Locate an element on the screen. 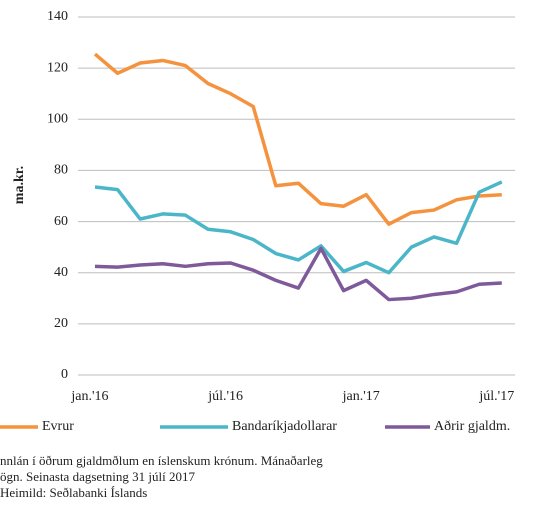 The image size is (542, 510). x-tick-label: jan.'16 is located at coordinates (89, 396).